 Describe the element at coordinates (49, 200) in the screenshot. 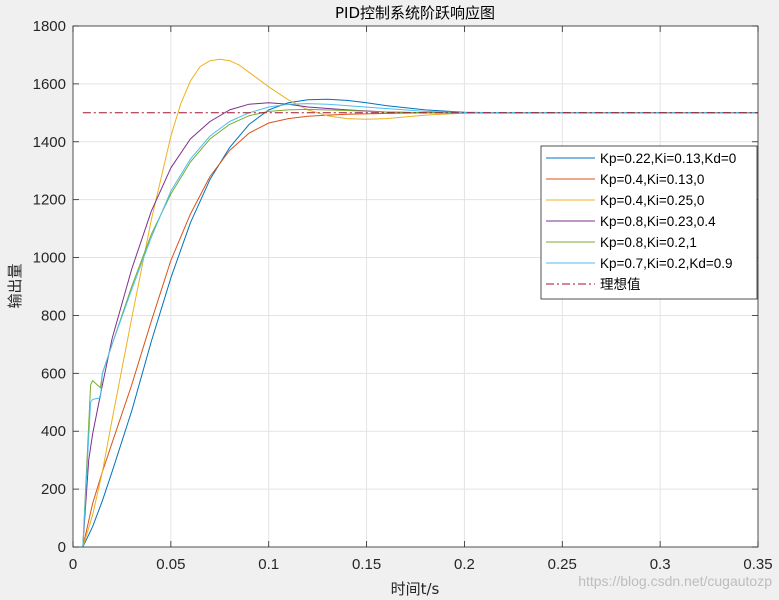

I see `y-tick-label: 1200` at that location.